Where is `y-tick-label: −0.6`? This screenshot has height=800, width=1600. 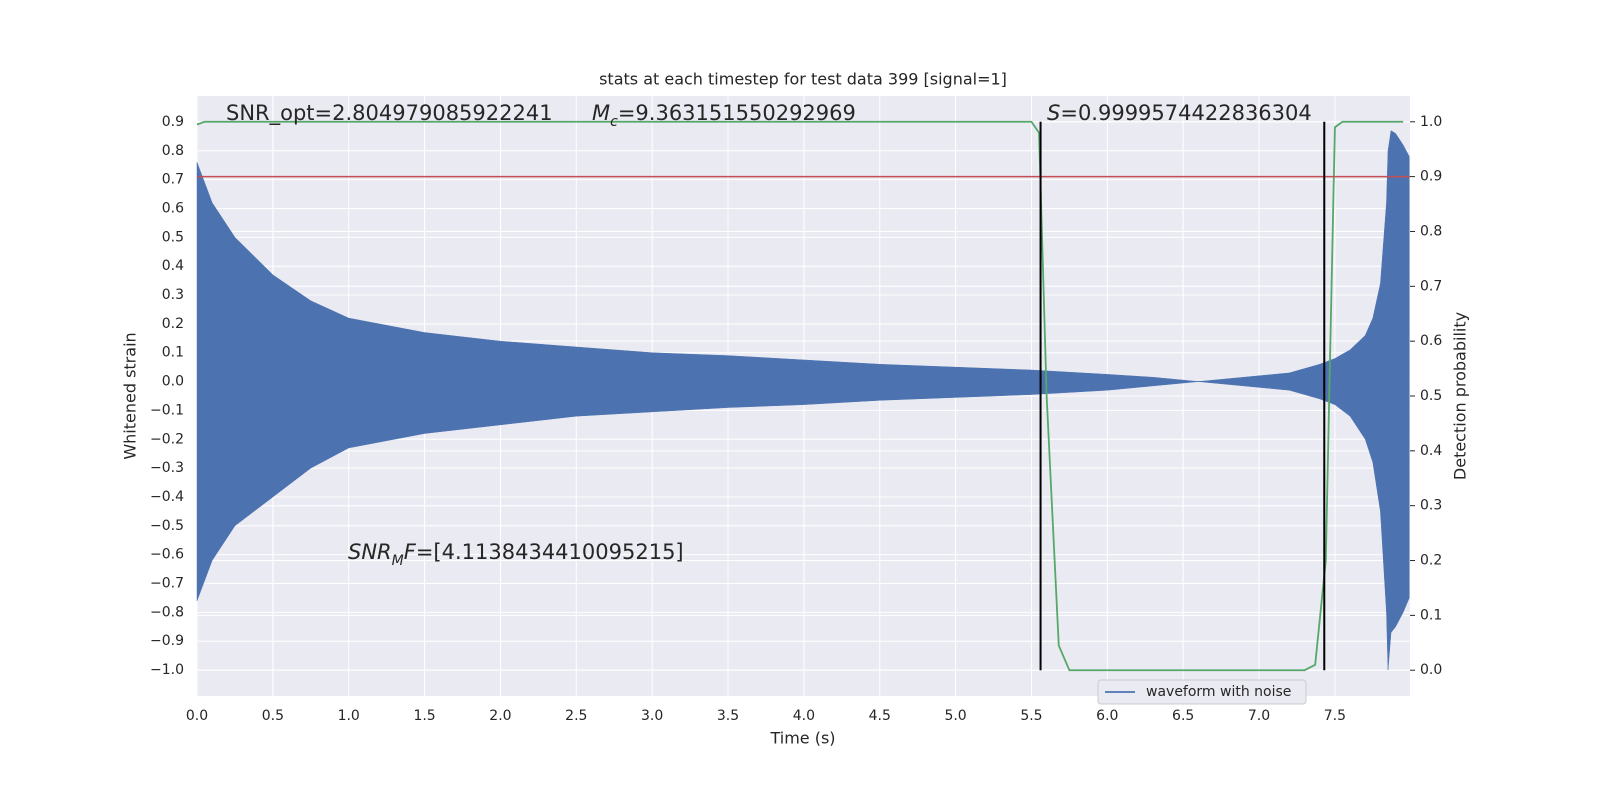
y-tick-label: −0.6 is located at coordinates (167, 555).